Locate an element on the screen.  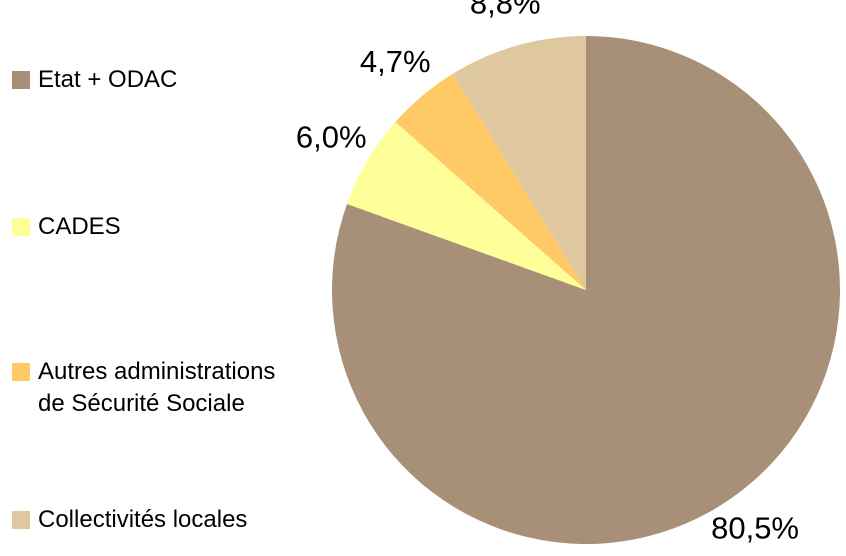
data-label: 80,5% is located at coordinates (755, 528).